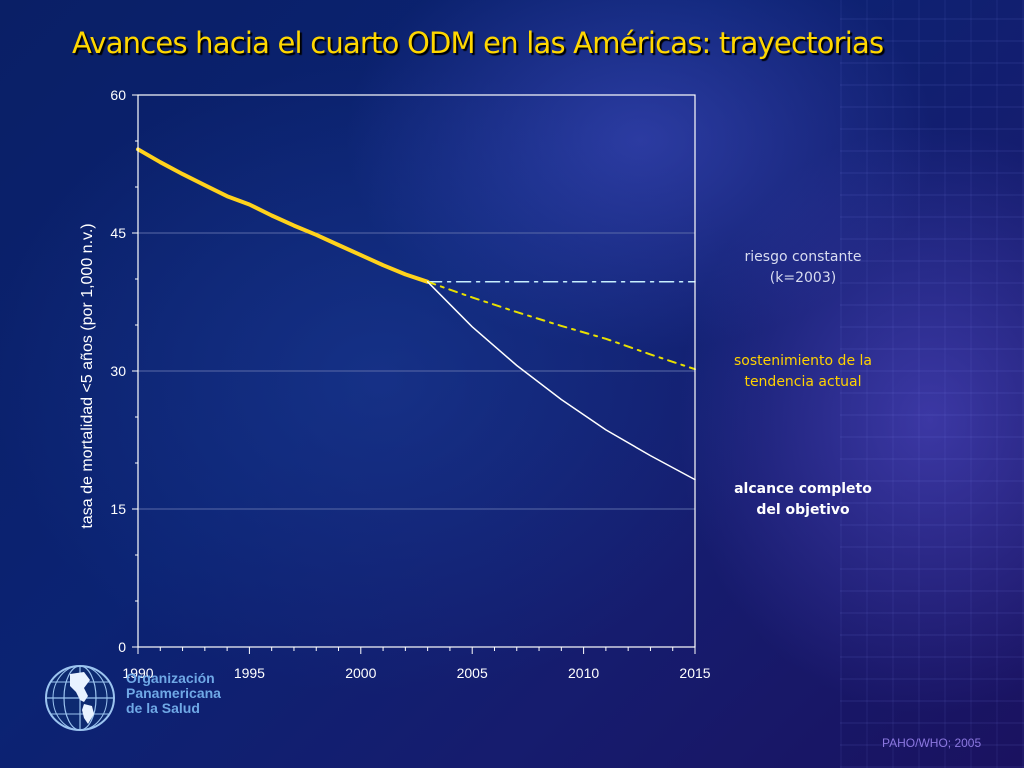  Describe the element at coordinates (163, 708) in the screenshot. I see `org-name-line3: de la Salud` at that location.